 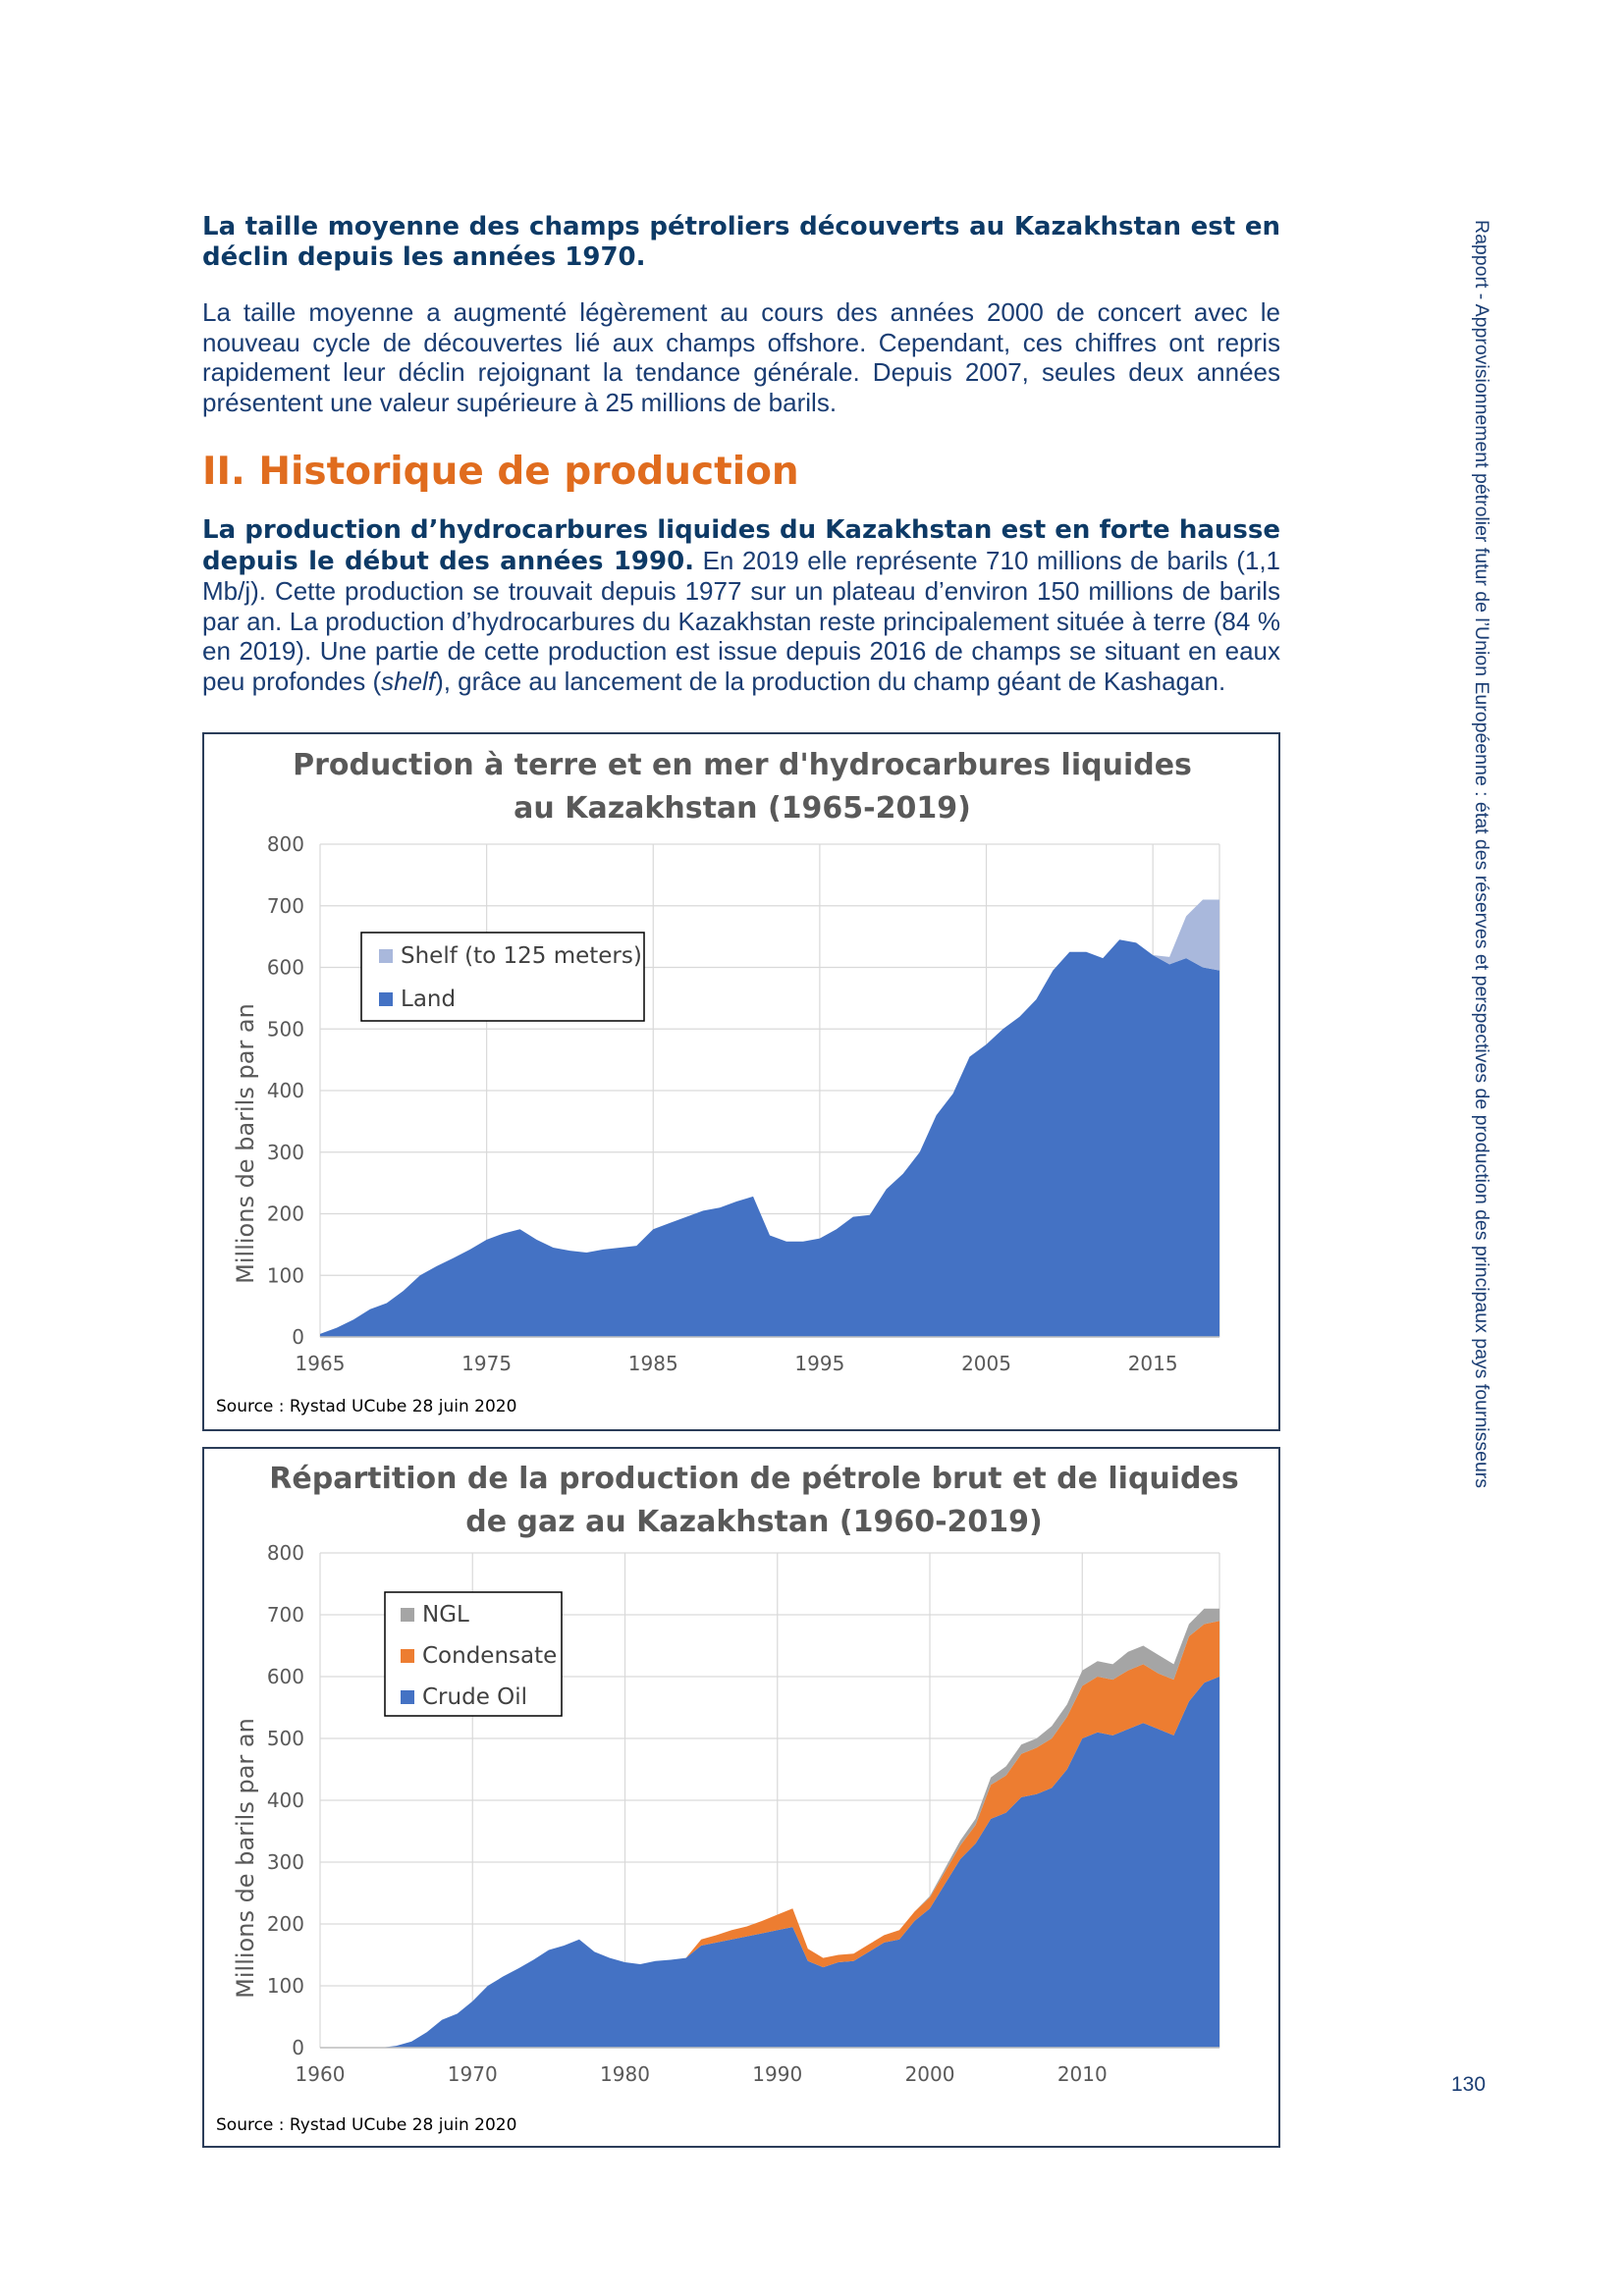 What do you see at coordinates (408, 681) in the screenshot?
I see `section-body-italic: shelf` at bounding box center [408, 681].